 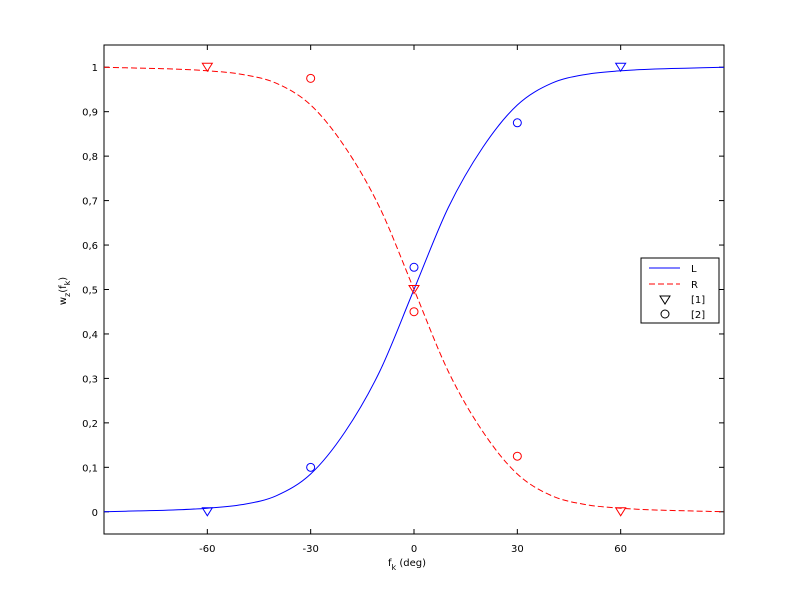 What do you see at coordinates (394, 567) in the screenshot?
I see `x-axis-label-sub: k` at bounding box center [394, 567].